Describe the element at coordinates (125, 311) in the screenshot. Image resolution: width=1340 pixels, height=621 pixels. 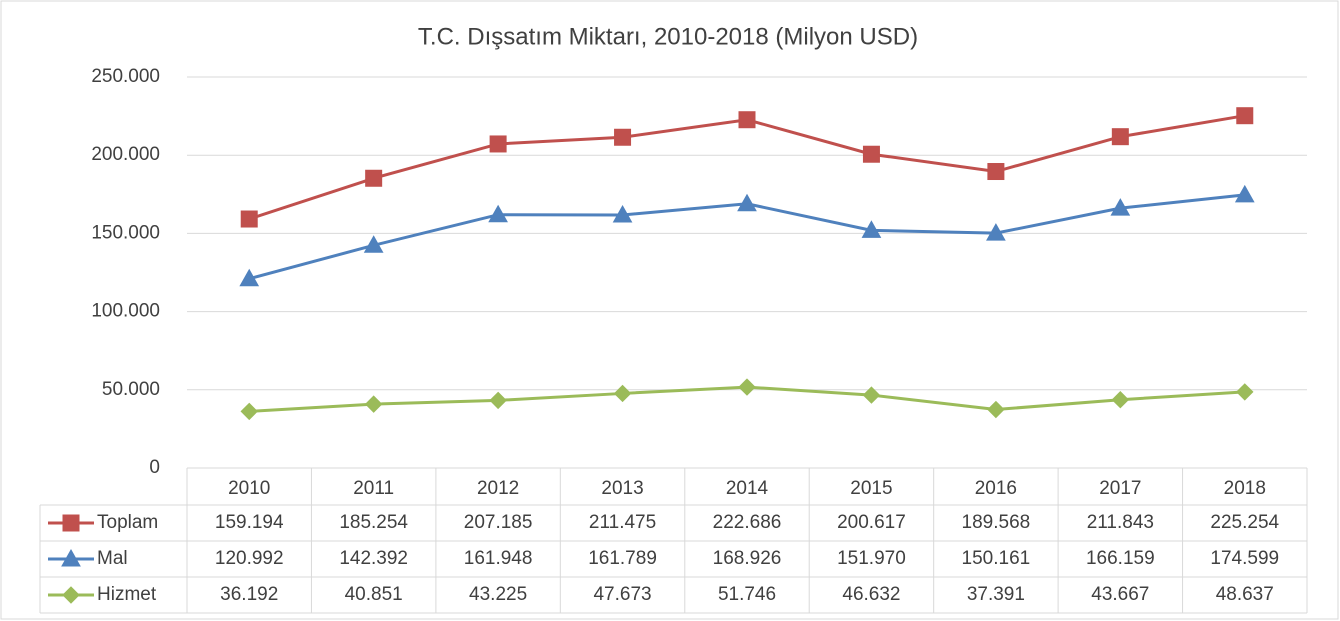
I see `y-tick-label: 100.000` at that location.